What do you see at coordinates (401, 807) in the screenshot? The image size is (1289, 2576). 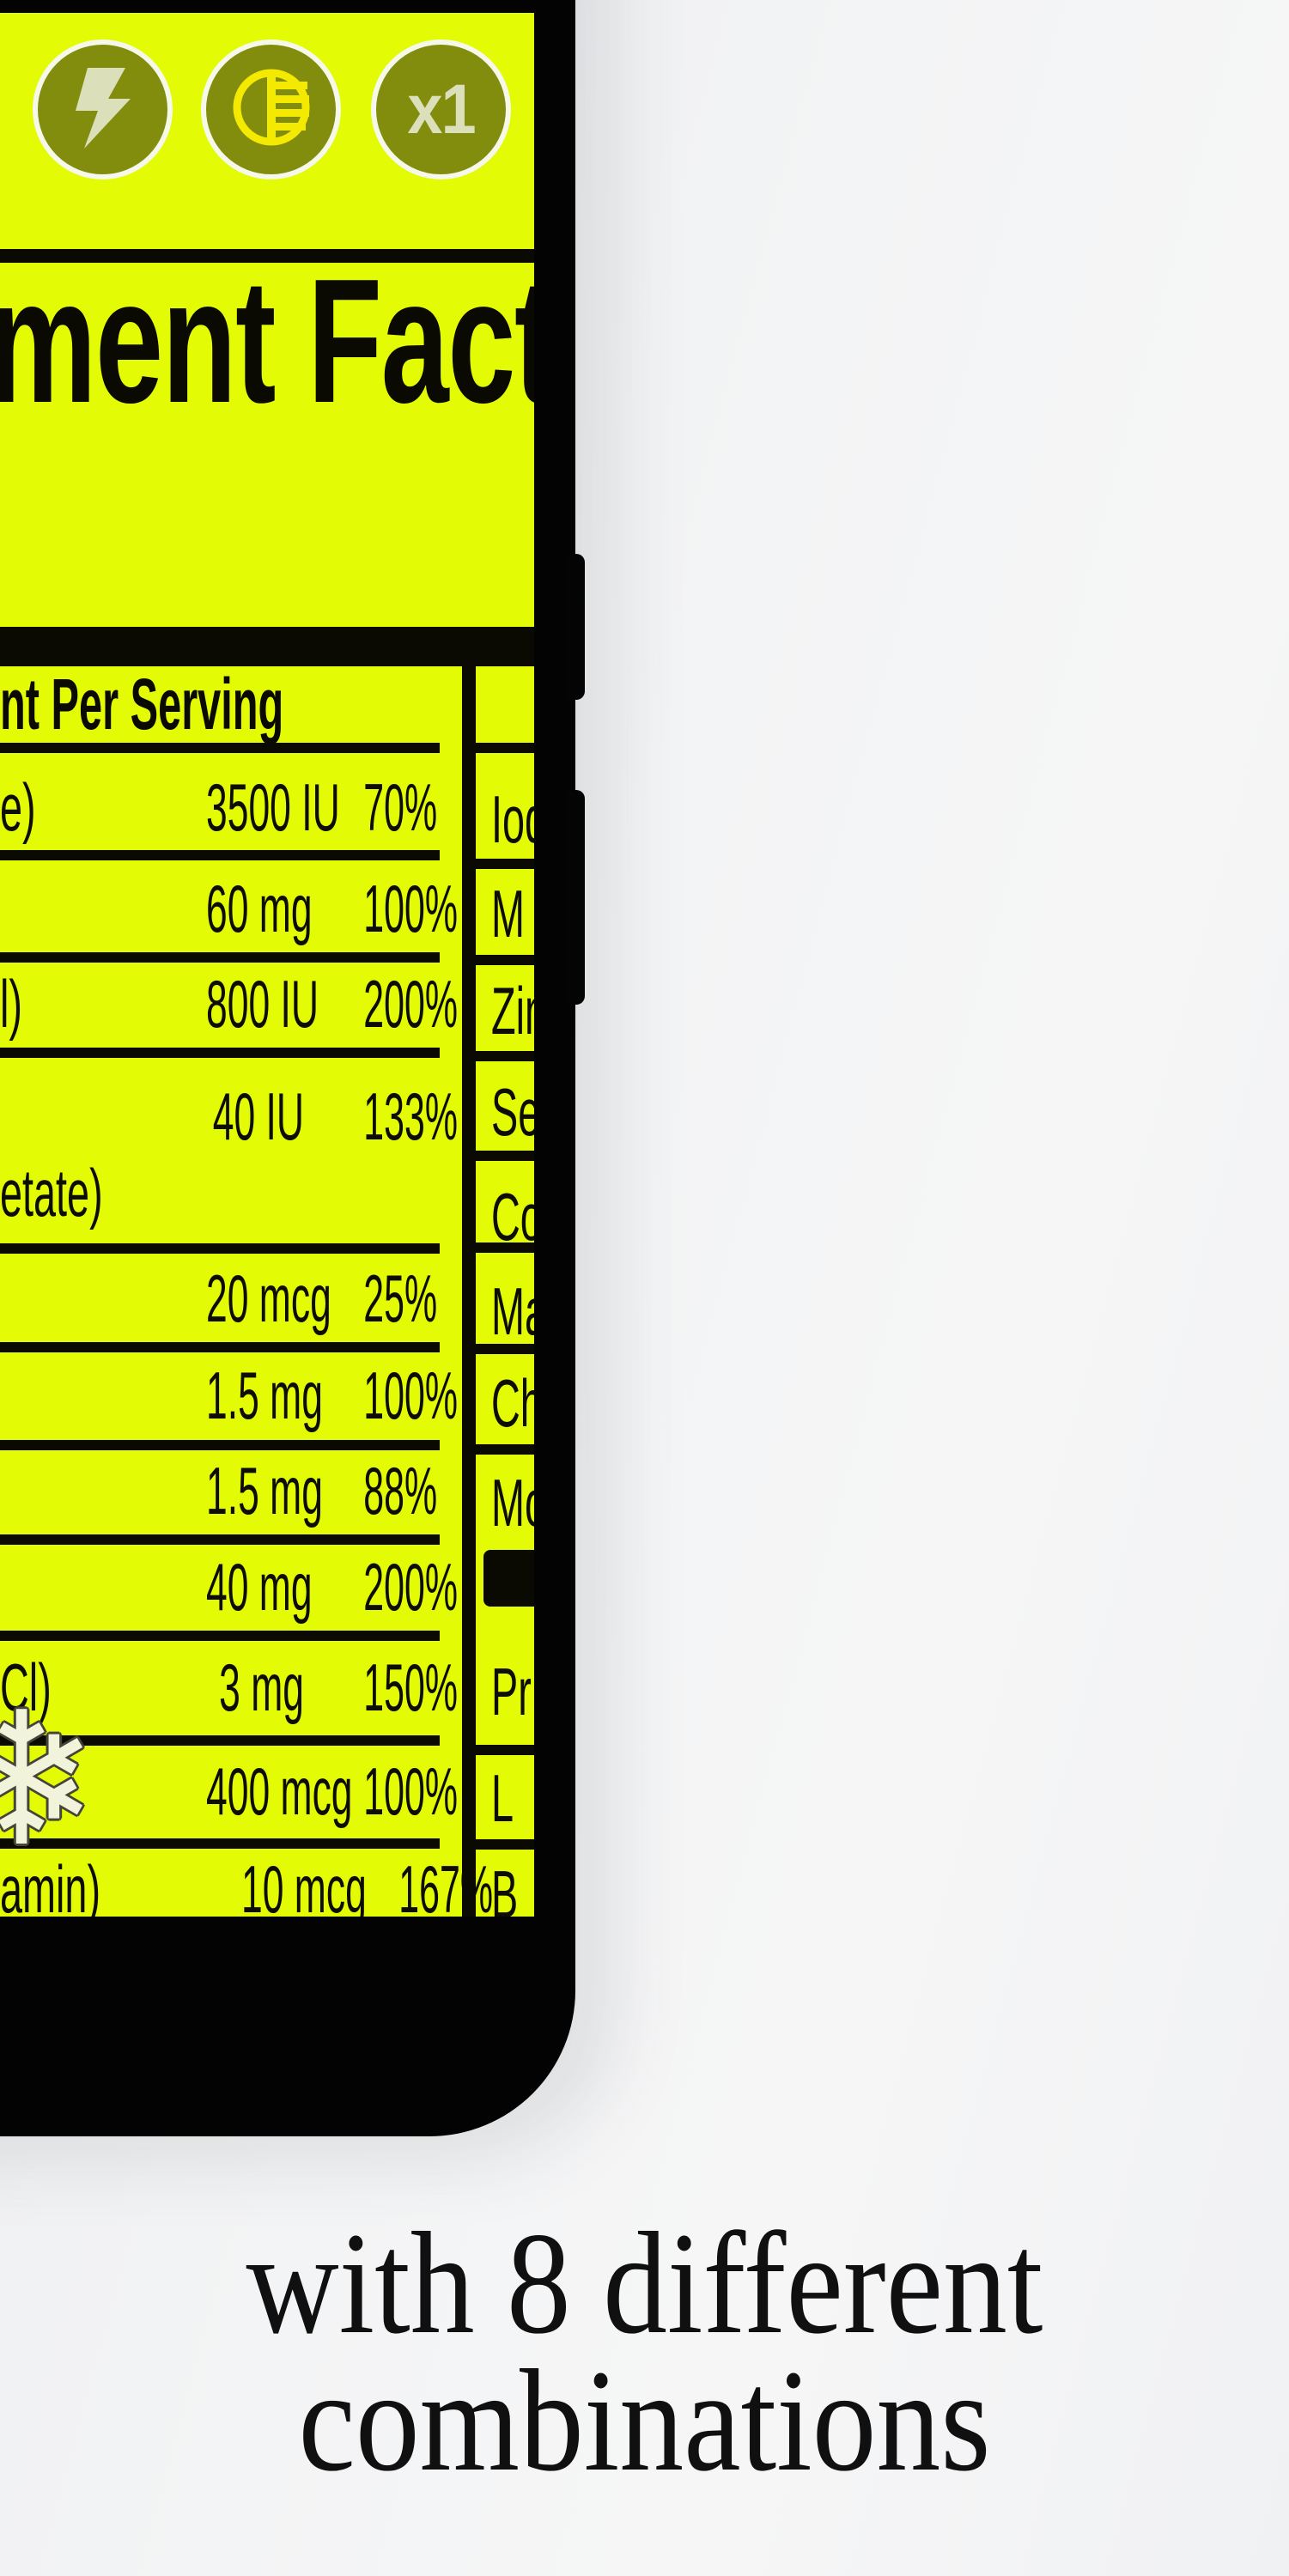 I see `row-dv: 70%` at bounding box center [401, 807].